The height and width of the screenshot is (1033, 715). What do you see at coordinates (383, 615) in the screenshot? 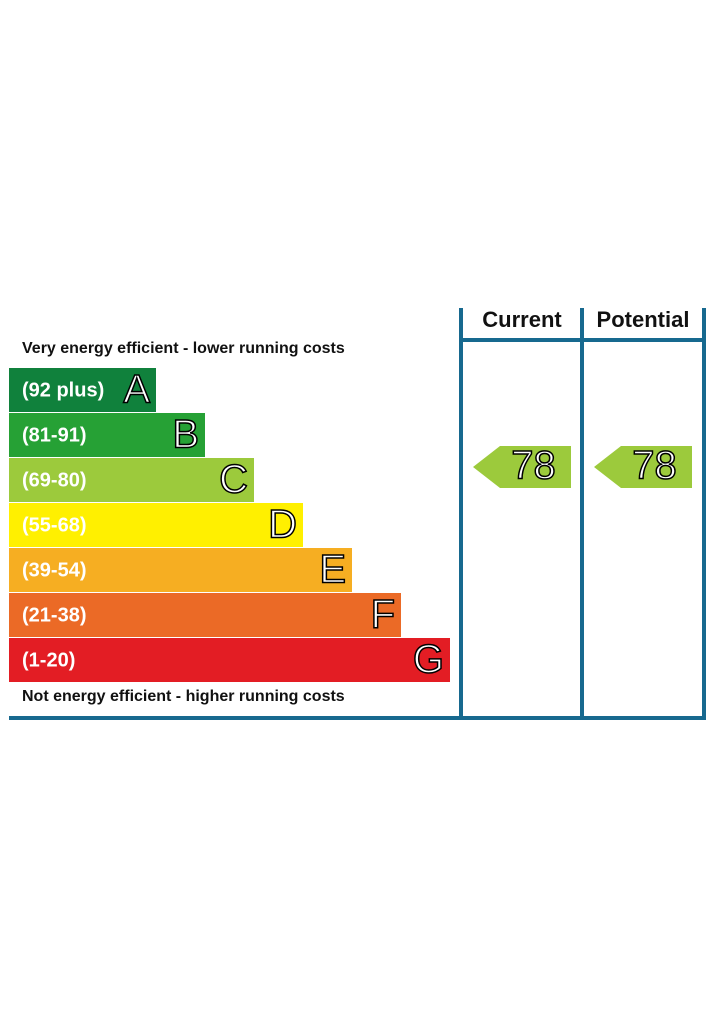
I see `band-letter: F` at bounding box center [383, 615].